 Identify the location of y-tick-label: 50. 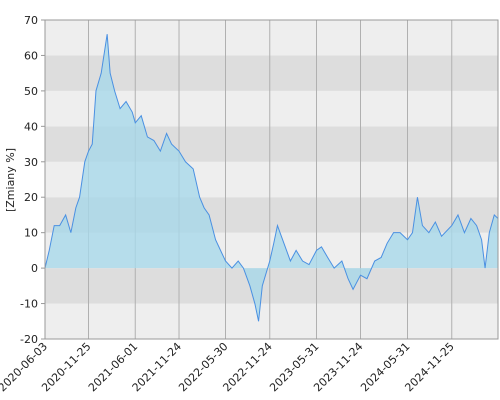
(31, 91).